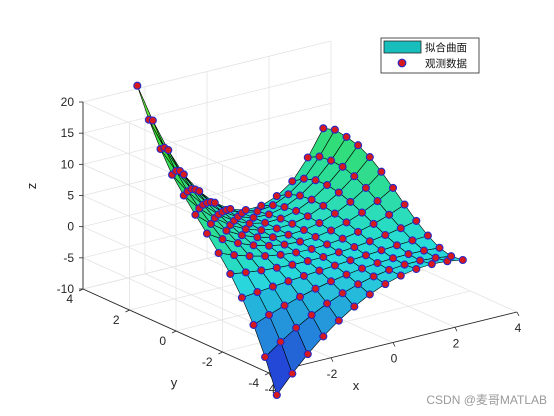 Image resolution: width=554 pixels, height=416 pixels. I want to click on z-tick-label: 5, so click(70, 196).